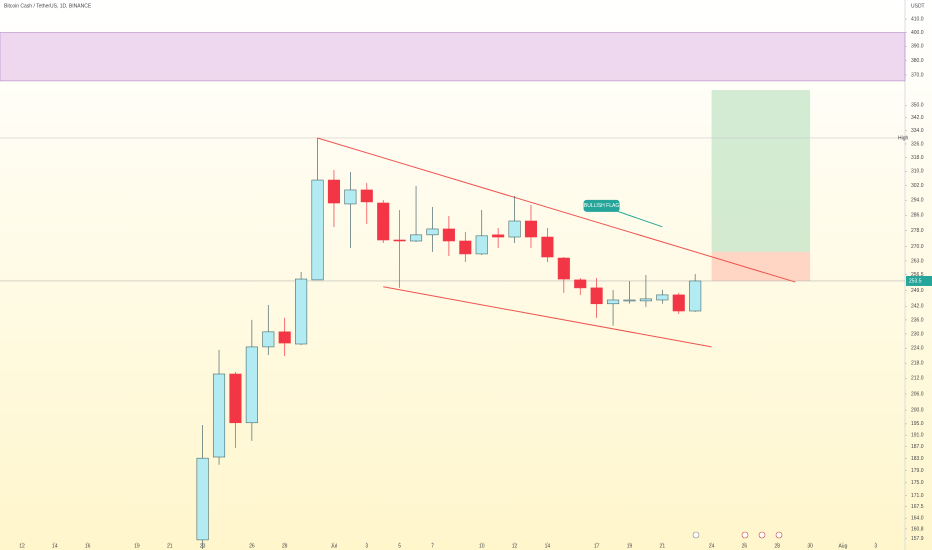 Image resolution: width=932 pixels, height=550 pixels. Describe the element at coordinates (917, 334) in the screenshot. I see `y-tick-label: 230.0` at that location.